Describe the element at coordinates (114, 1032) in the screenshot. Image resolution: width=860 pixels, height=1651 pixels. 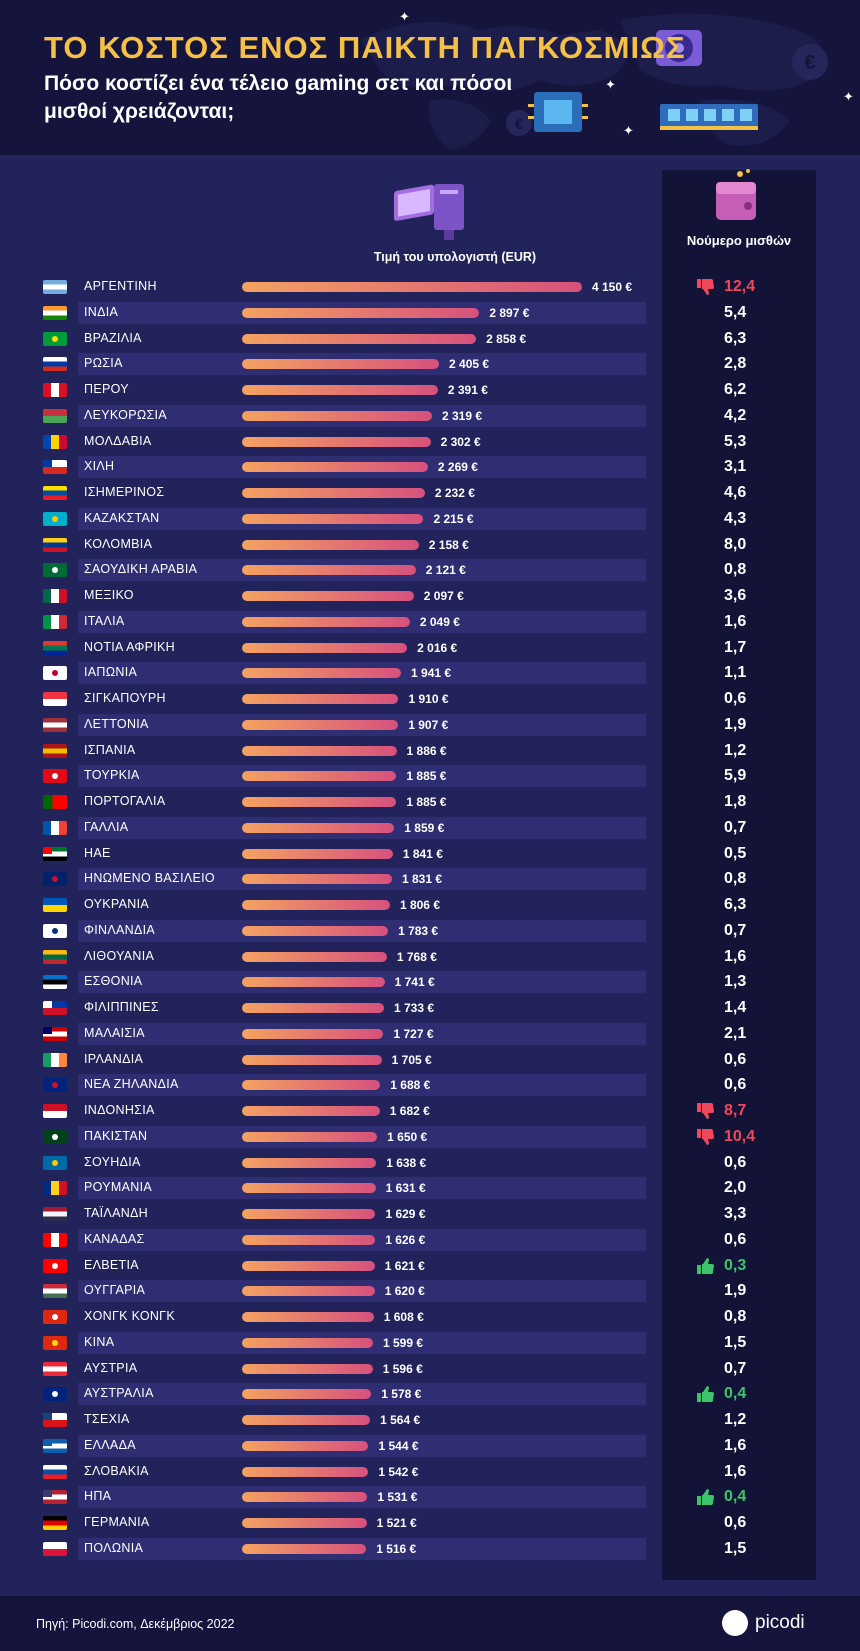
I see `country-label: ΜΑΛΑΙΣΙΑ` at that location.